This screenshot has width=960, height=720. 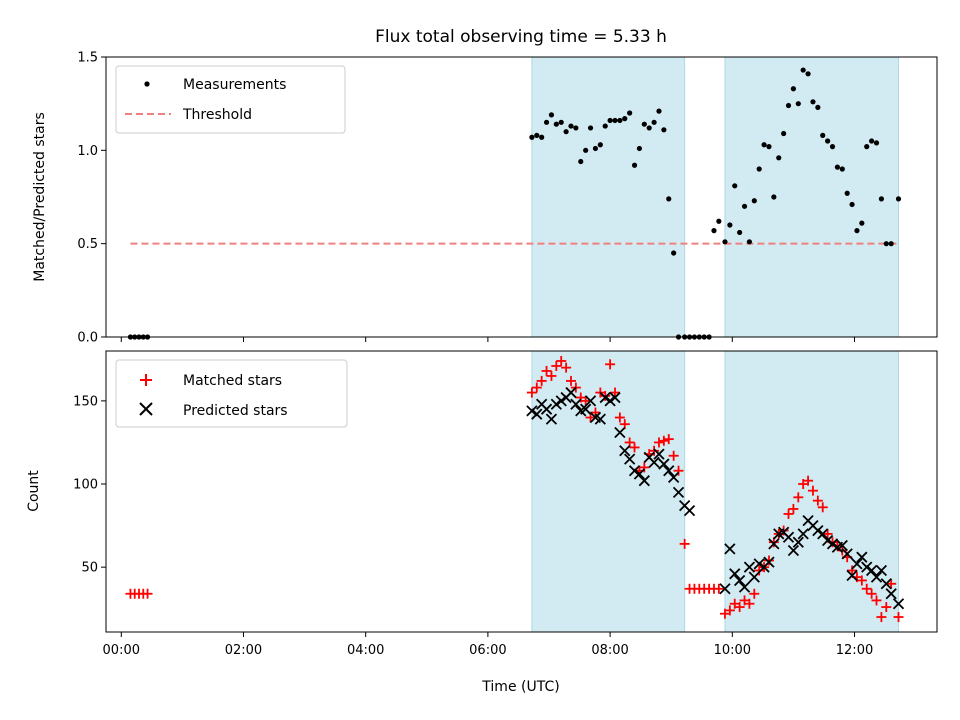 I want to click on top-legend-box, so click(x=230, y=99).